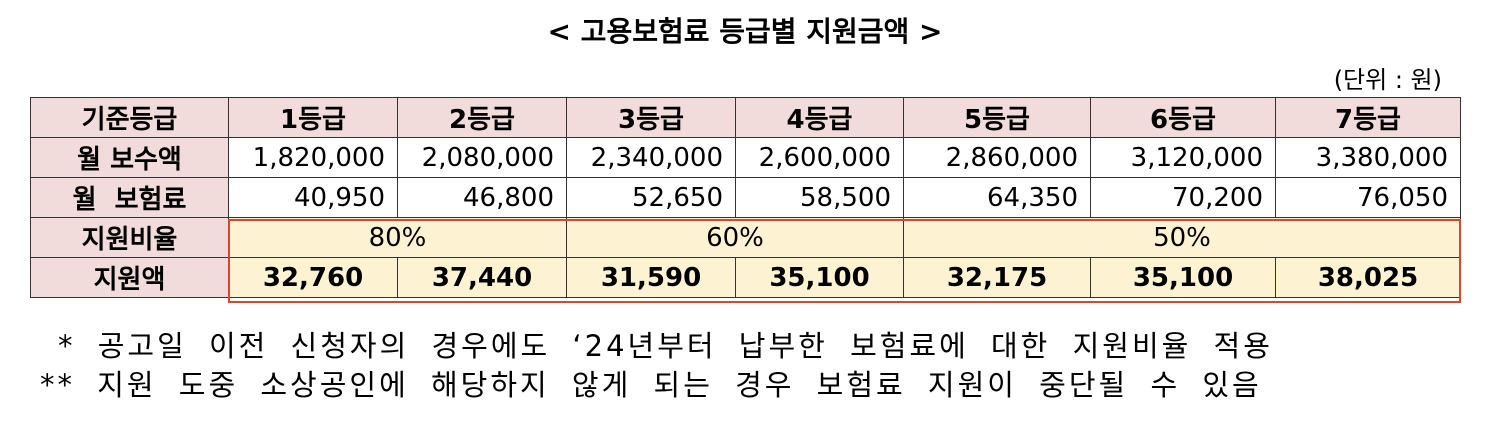 This screenshot has width=1490, height=430. What do you see at coordinates (129, 117) in the screenshot?
I see `header-cell: 기준등급` at bounding box center [129, 117].